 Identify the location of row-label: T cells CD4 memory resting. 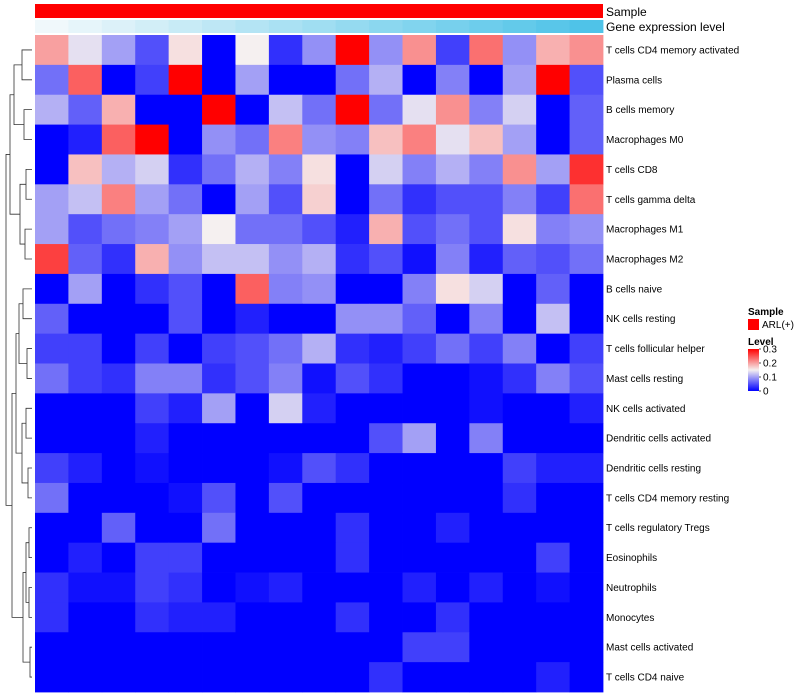
(667, 498).